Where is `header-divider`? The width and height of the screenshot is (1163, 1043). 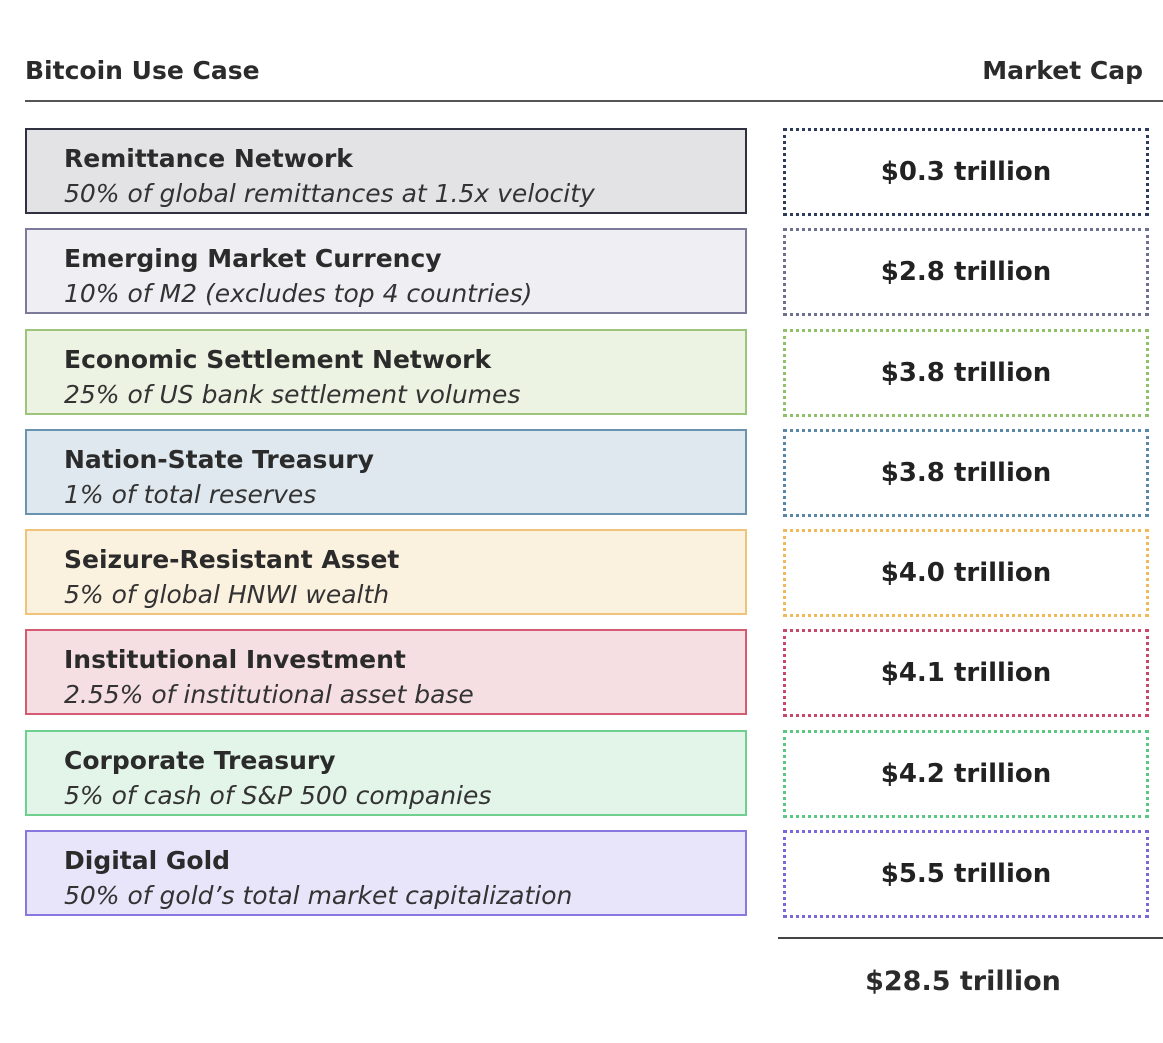
header-divider is located at coordinates (594, 101).